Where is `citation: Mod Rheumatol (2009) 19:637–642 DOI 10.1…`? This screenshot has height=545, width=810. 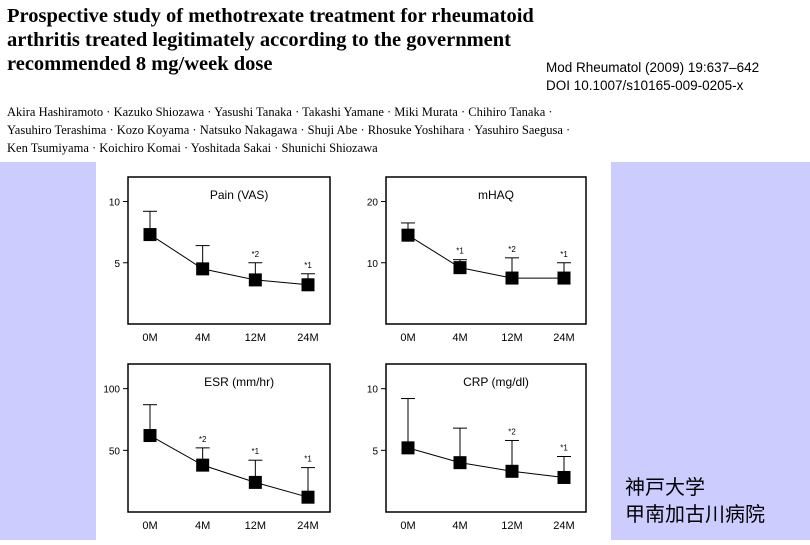
citation: Mod Rheumatol (2009) 19:637–642 DOI 10.1… is located at coordinates (652, 77).